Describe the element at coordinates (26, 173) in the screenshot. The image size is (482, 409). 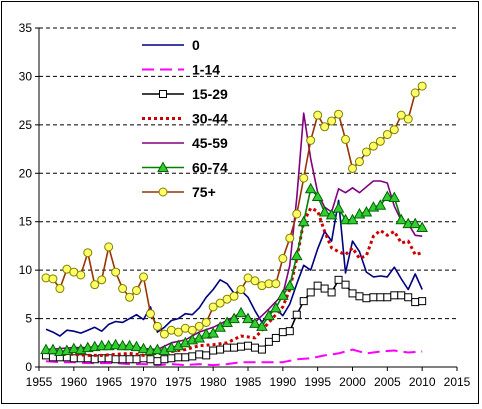
I see `y-tick-label: 20` at that location.